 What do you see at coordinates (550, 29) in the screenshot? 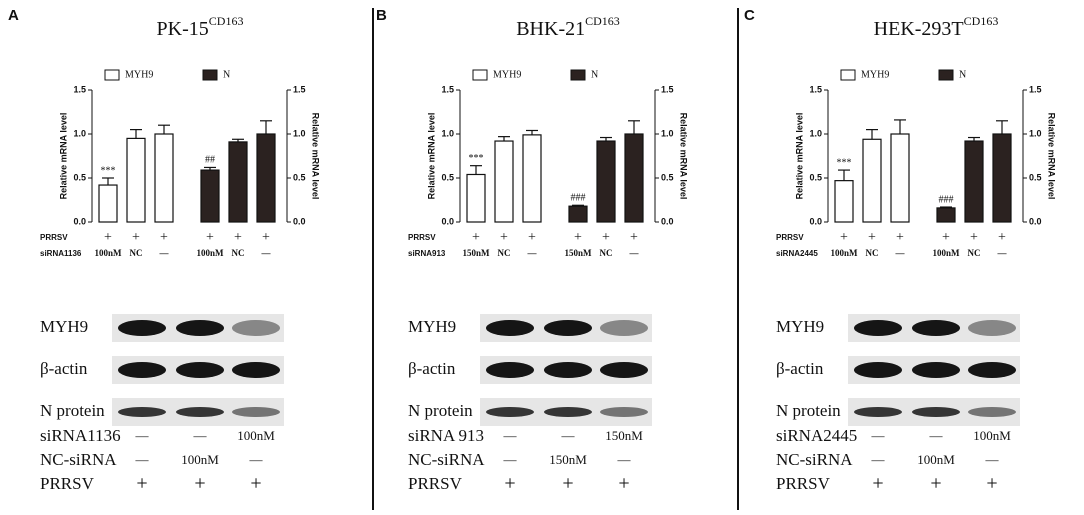
I see `title-main: BHK-21` at bounding box center [550, 29].